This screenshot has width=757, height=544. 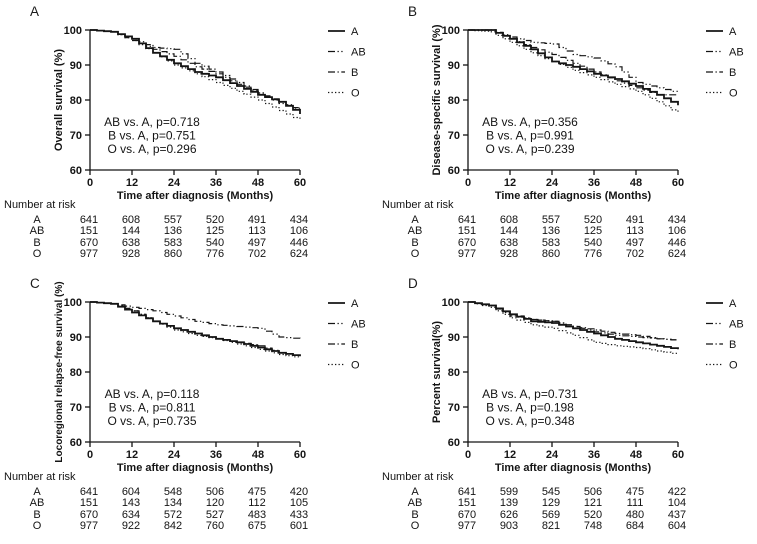 What do you see at coordinates (529, 149) in the screenshot?
I see `pvalue-annotation: O vs. A, p=0.239` at bounding box center [529, 149].